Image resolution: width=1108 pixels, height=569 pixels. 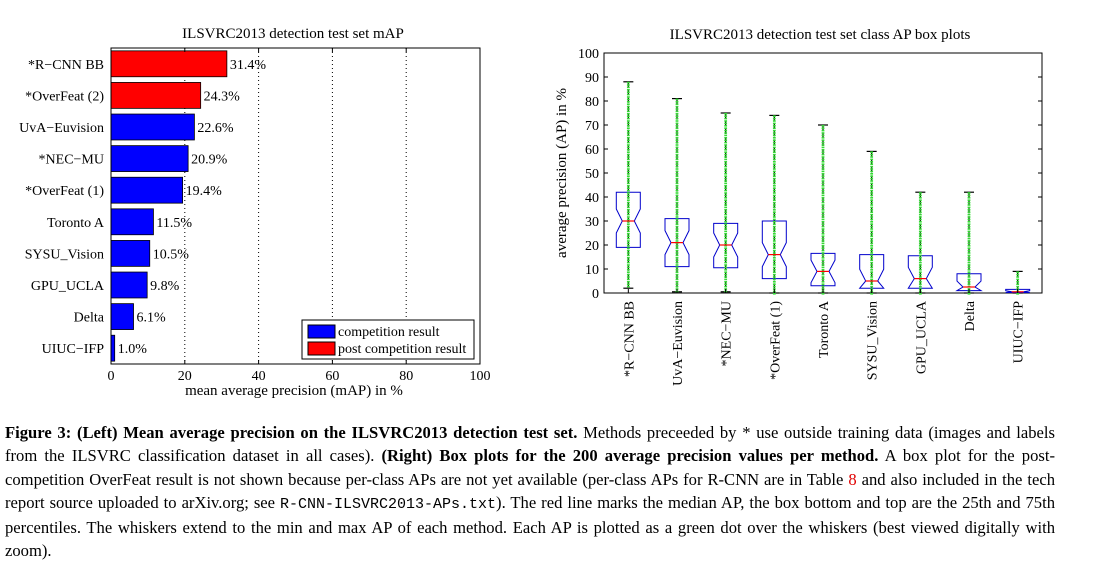 What do you see at coordinates (852, 479) in the screenshot?
I see `caption-table-ref-link: 8` at bounding box center [852, 479].